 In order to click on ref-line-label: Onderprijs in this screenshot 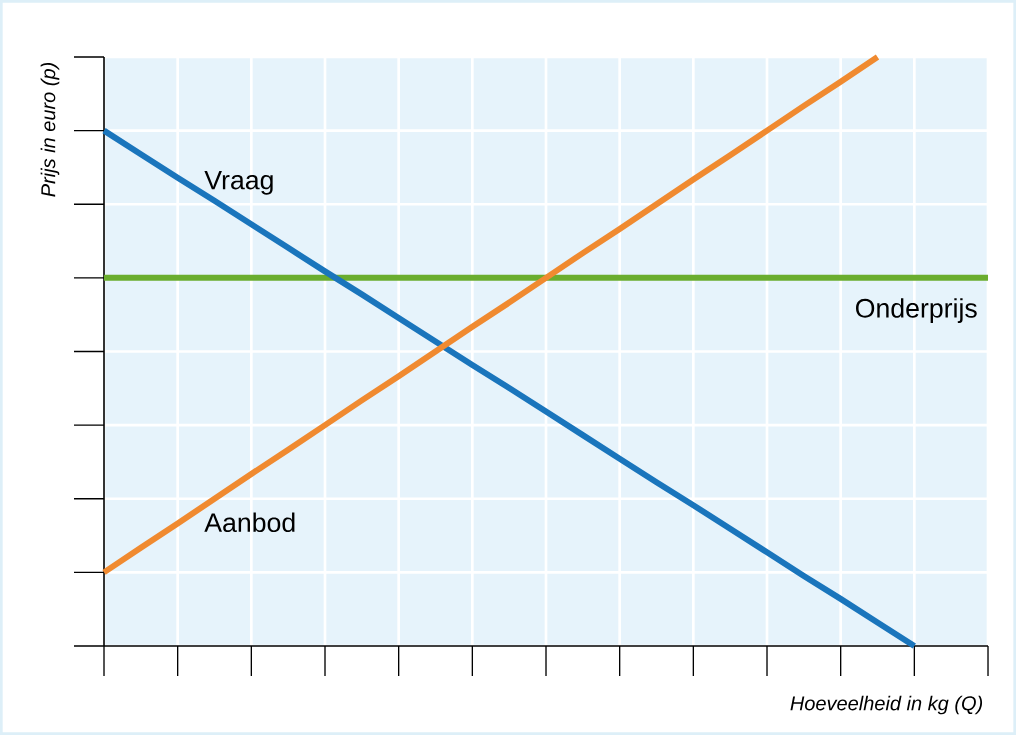, I will do `click(916, 310)`.